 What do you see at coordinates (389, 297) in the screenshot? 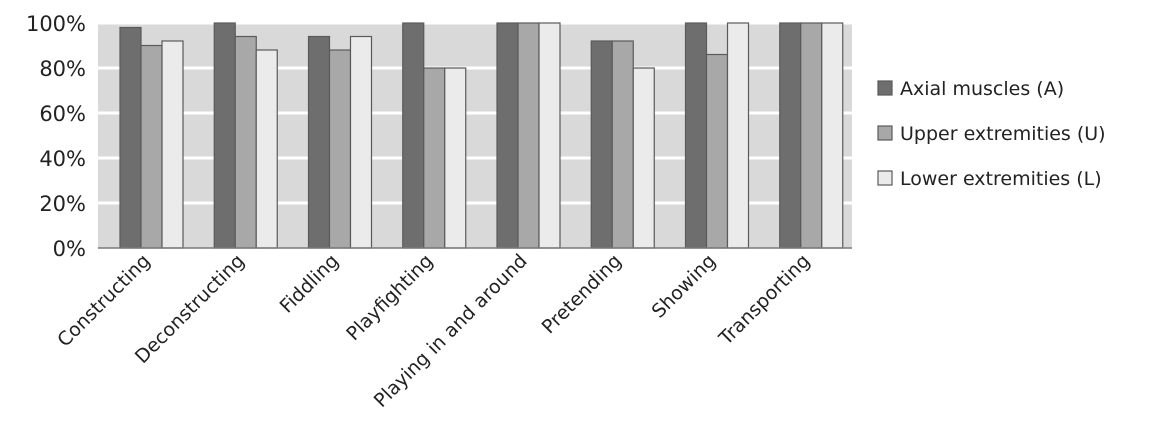
I see `x-tick-label: Playfighting` at bounding box center [389, 297].